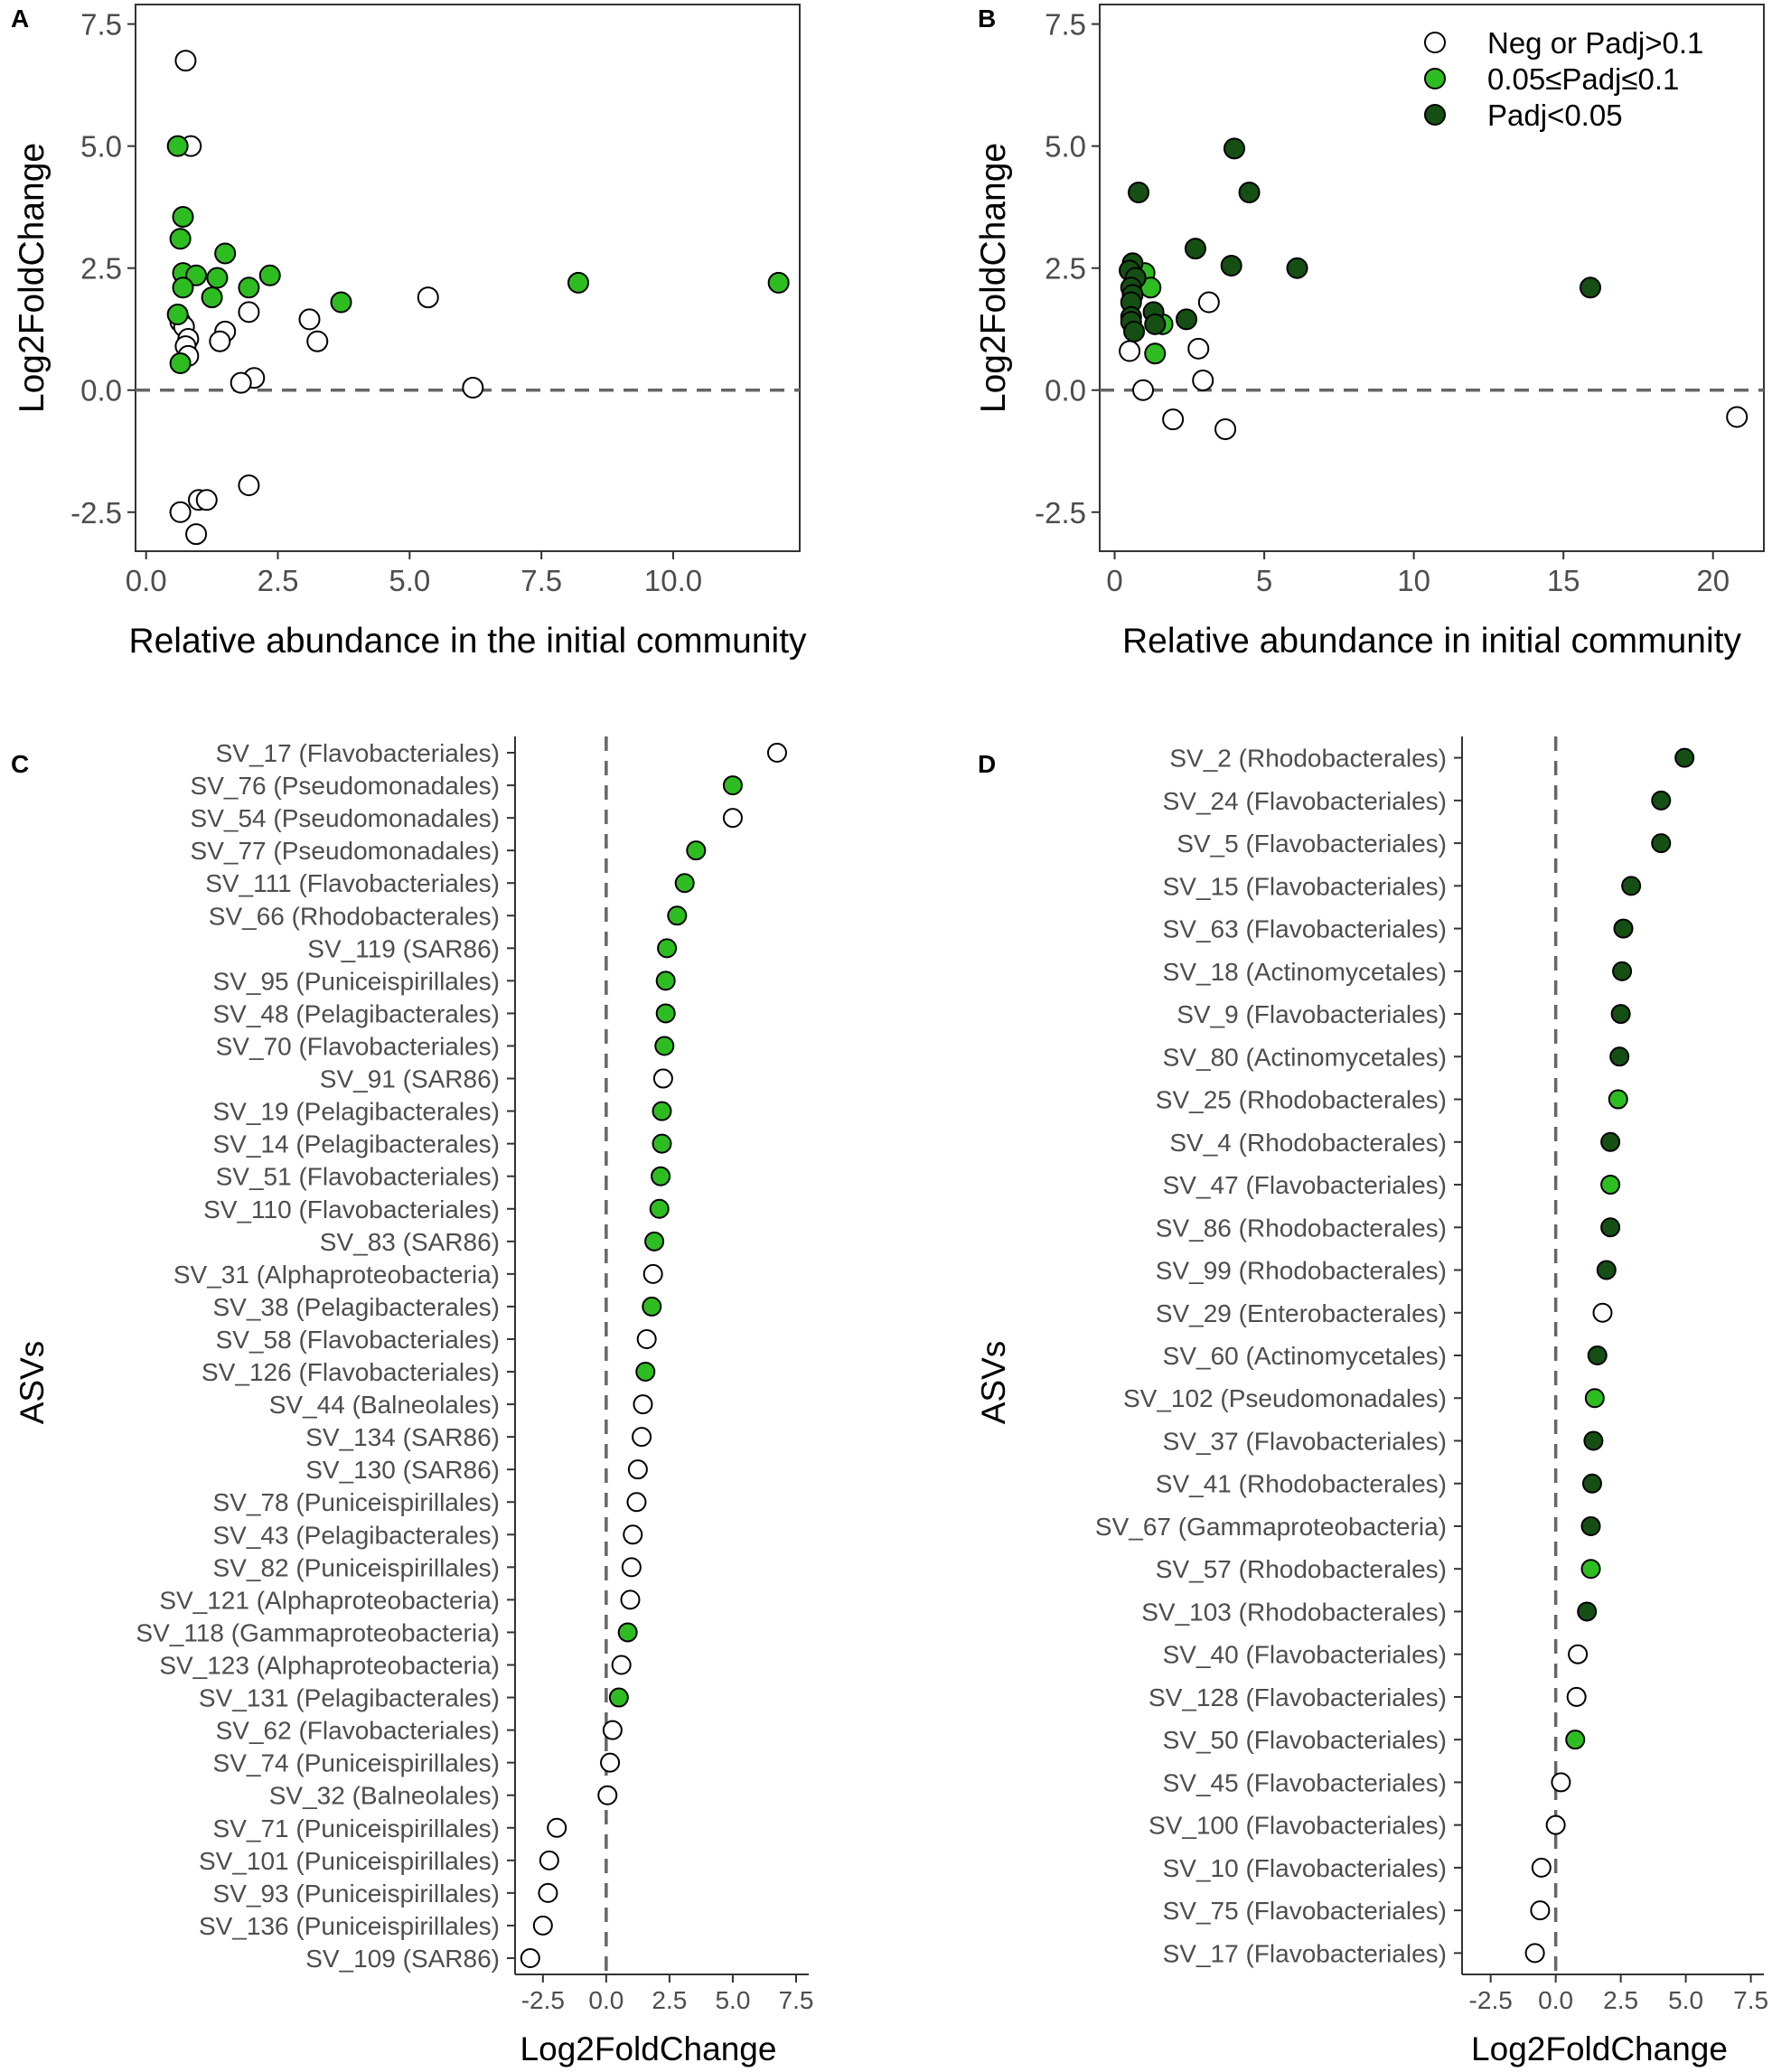  I want to click on legend-swatch-ns, so click(1435, 42).